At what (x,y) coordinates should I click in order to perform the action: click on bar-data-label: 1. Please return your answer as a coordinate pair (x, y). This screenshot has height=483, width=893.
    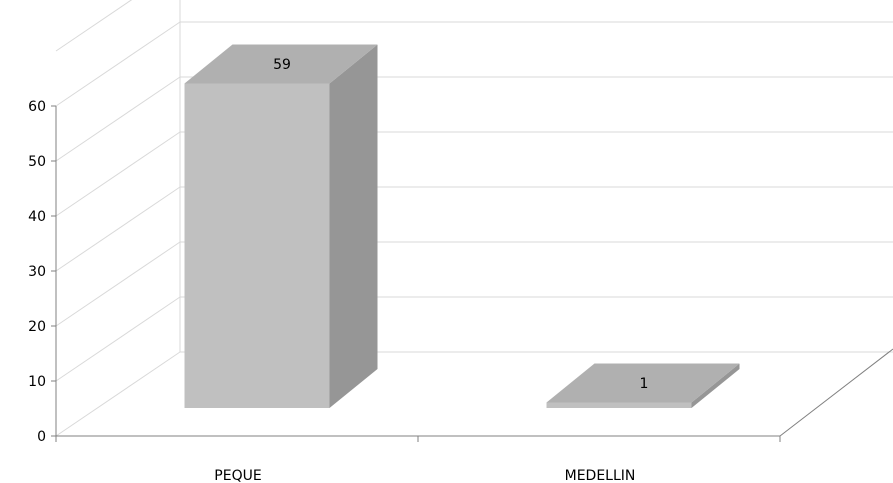
    Looking at the image, I should click on (644, 384).